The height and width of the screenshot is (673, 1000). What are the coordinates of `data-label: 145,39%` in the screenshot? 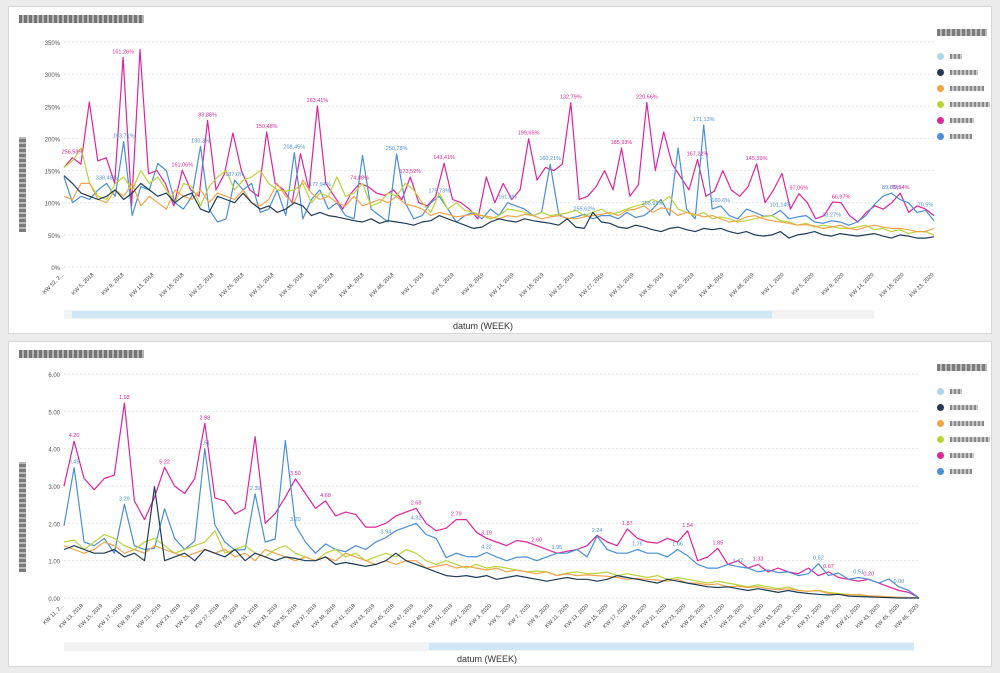 It's located at (757, 159).